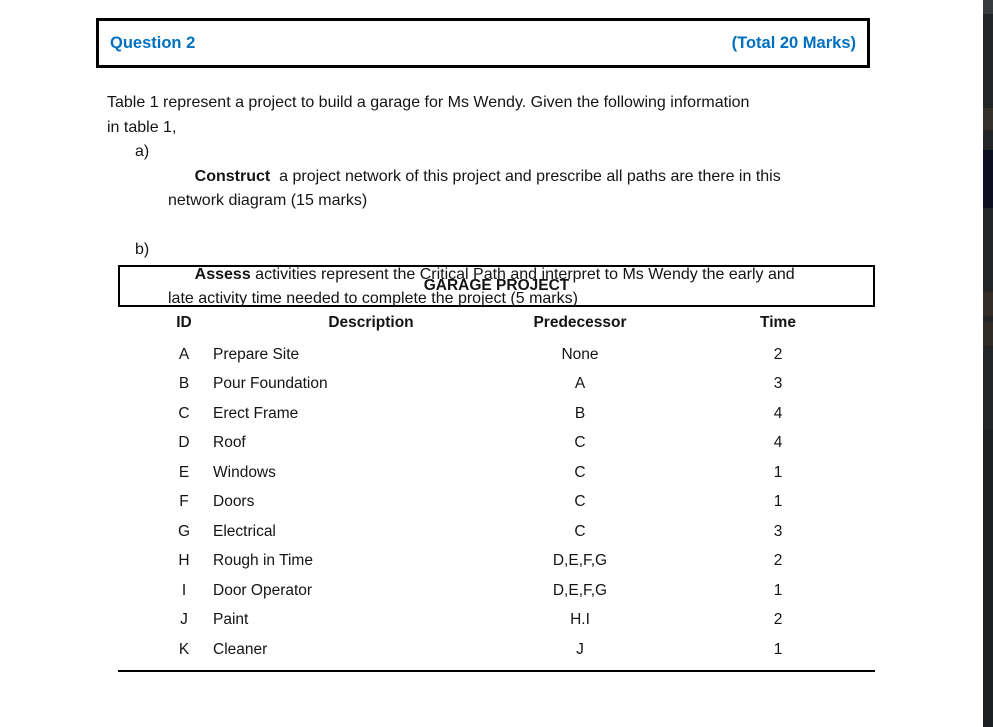 Image resolution: width=993 pixels, height=727 pixels. What do you see at coordinates (240, 649) in the screenshot?
I see `row-description: Cleaner` at bounding box center [240, 649].